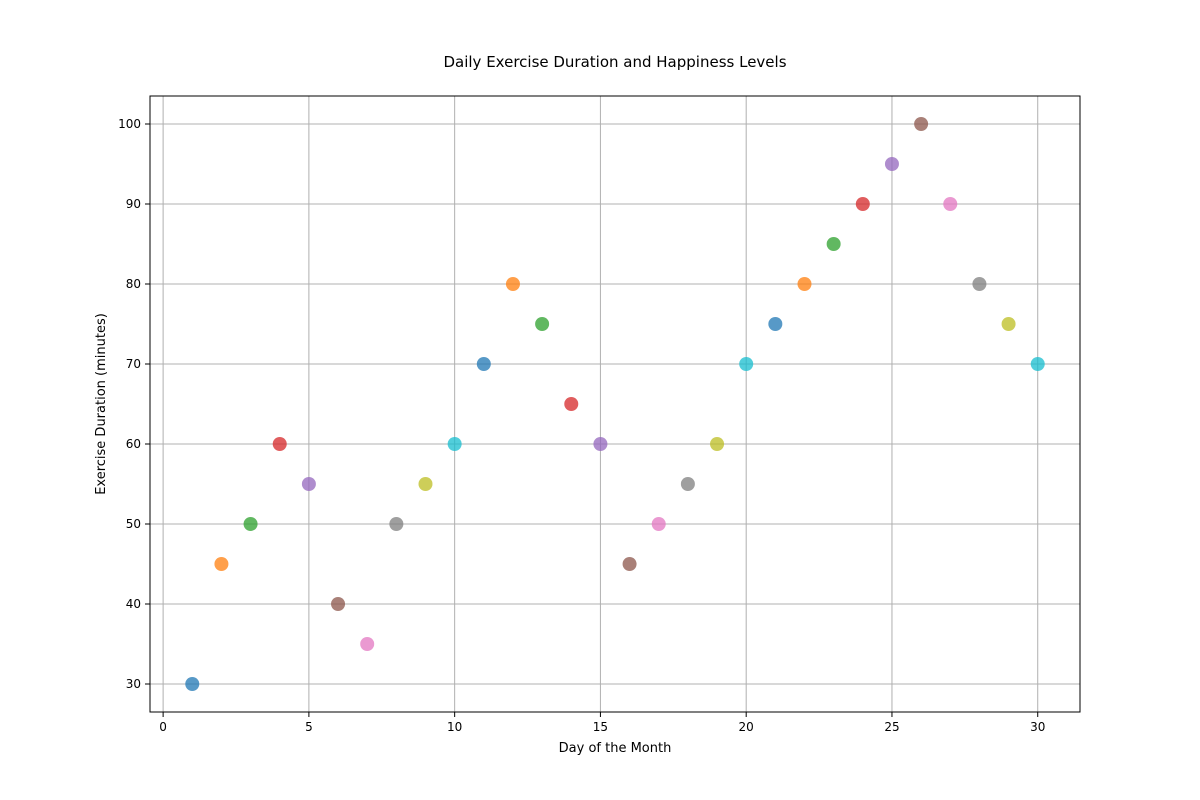 The height and width of the screenshot is (800, 1200). I want to click on x-tick-label: 20, so click(746, 727).